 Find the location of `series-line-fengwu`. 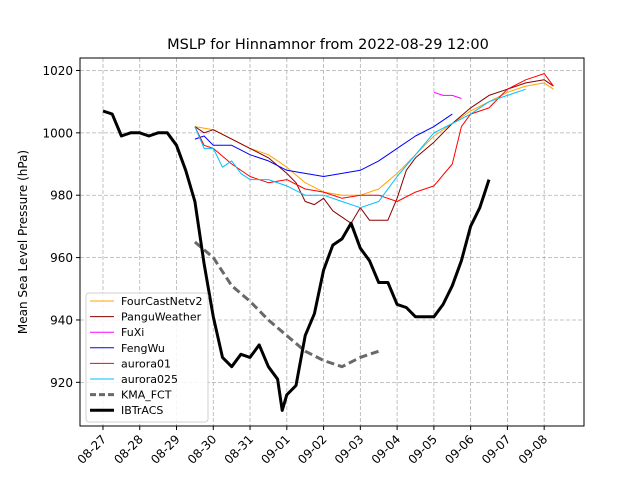

series-line-fengwu is located at coordinates (323, 145).